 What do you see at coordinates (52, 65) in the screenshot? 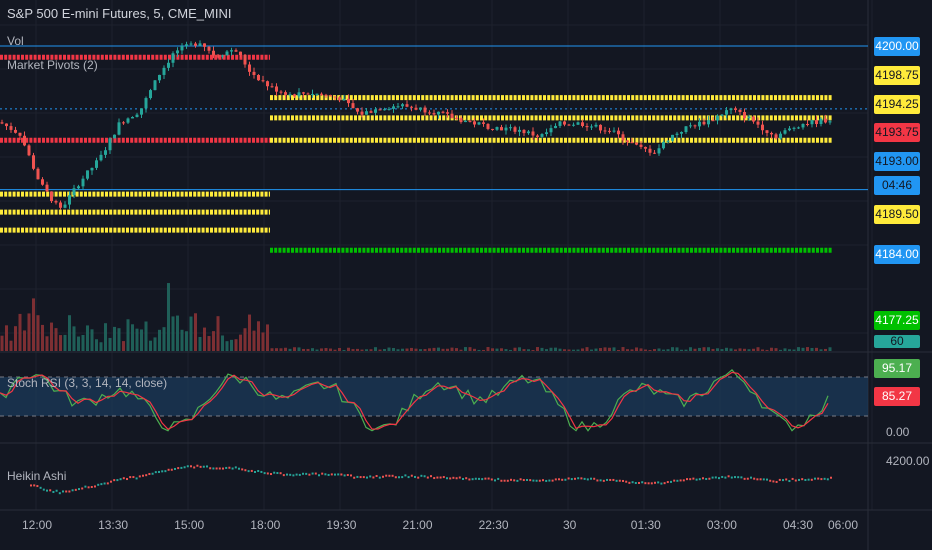
I see `indicator-pivots-label: Market Pivots (2)` at bounding box center [52, 65].